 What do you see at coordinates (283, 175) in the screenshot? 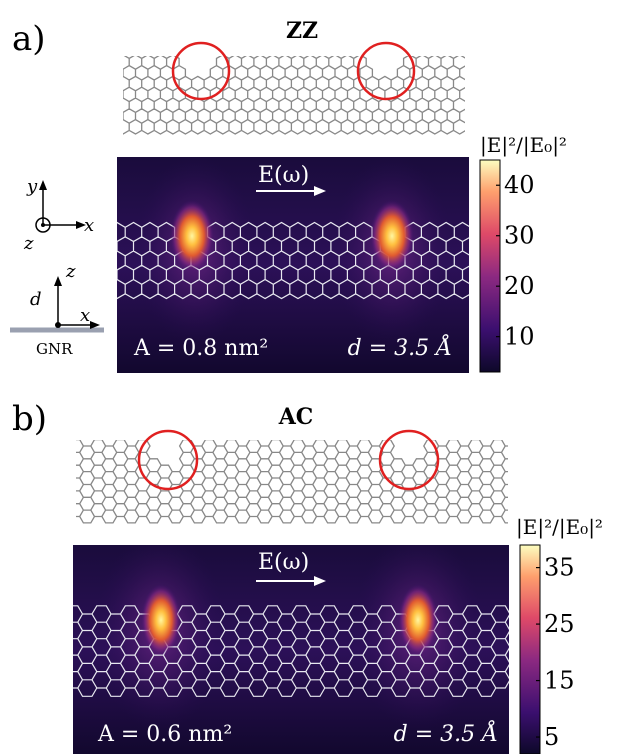
I see `field-label-a: E(ω)` at bounding box center [283, 175].